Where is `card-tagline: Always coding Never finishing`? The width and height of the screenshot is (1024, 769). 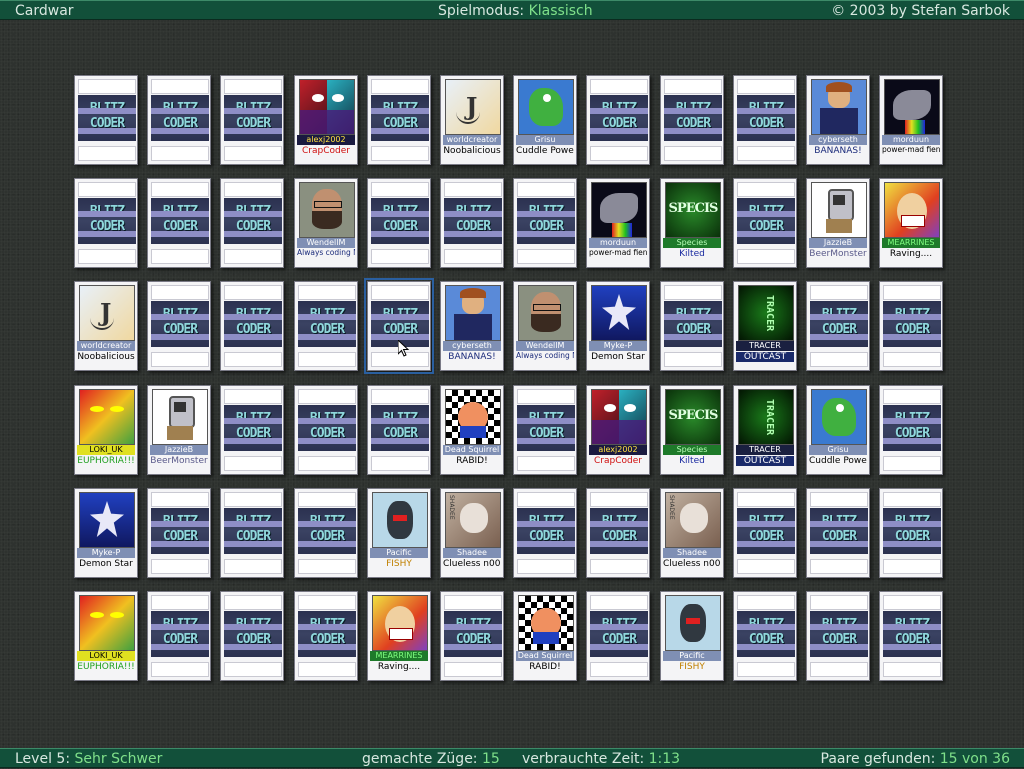
card-tagline: Always coding Never finishing is located at coordinates (545, 356).